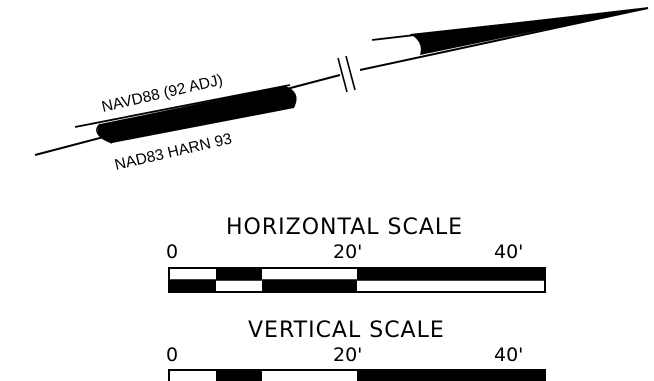  What do you see at coordinates (508, 355) in the screenshot?
I see `vertical-scale-tick-40: 40'` at bounding box center [508, 355].